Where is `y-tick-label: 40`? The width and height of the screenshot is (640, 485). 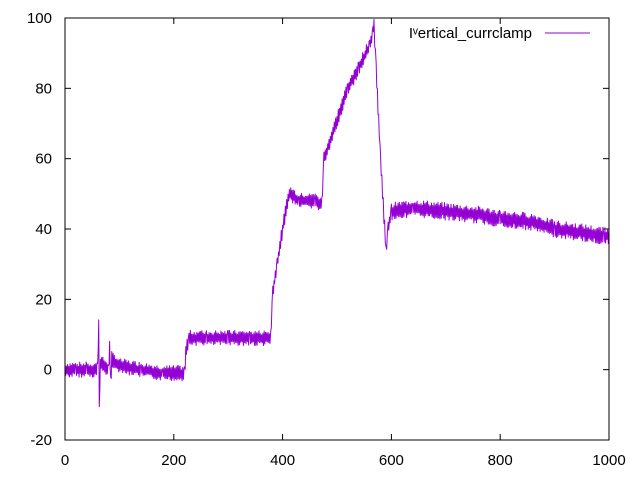 y-tick-label: 40 is located at coordinates (43, 229).